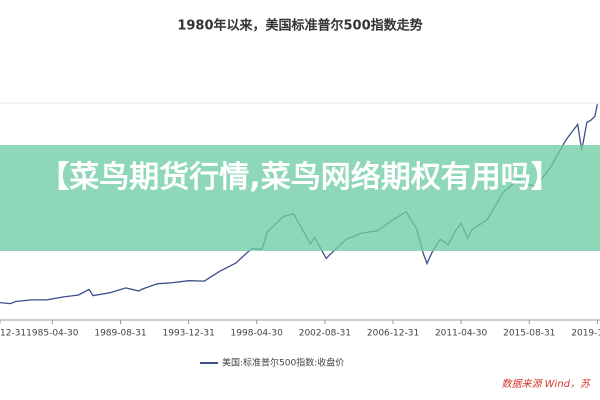 The width and height of the screenshot is (600, 400). What do you see at coordinates (461, 334) in the screenshot?
I see `x-tick-label: 2011-04-30` at bounding box center [461, 334].